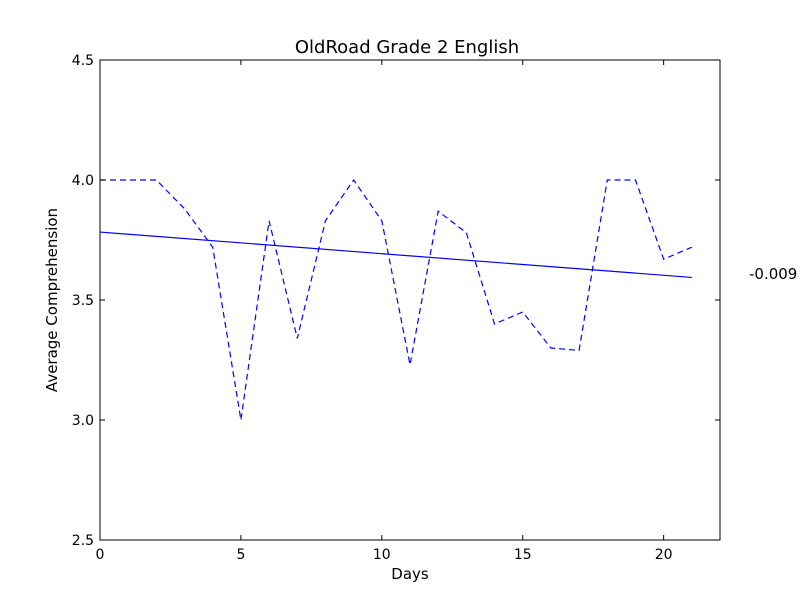 This screenshot has width=800, height=600. Describe the element at coordinates (83, 61) in the screenshot. I see `y-tick-label: 4.5` at that location.